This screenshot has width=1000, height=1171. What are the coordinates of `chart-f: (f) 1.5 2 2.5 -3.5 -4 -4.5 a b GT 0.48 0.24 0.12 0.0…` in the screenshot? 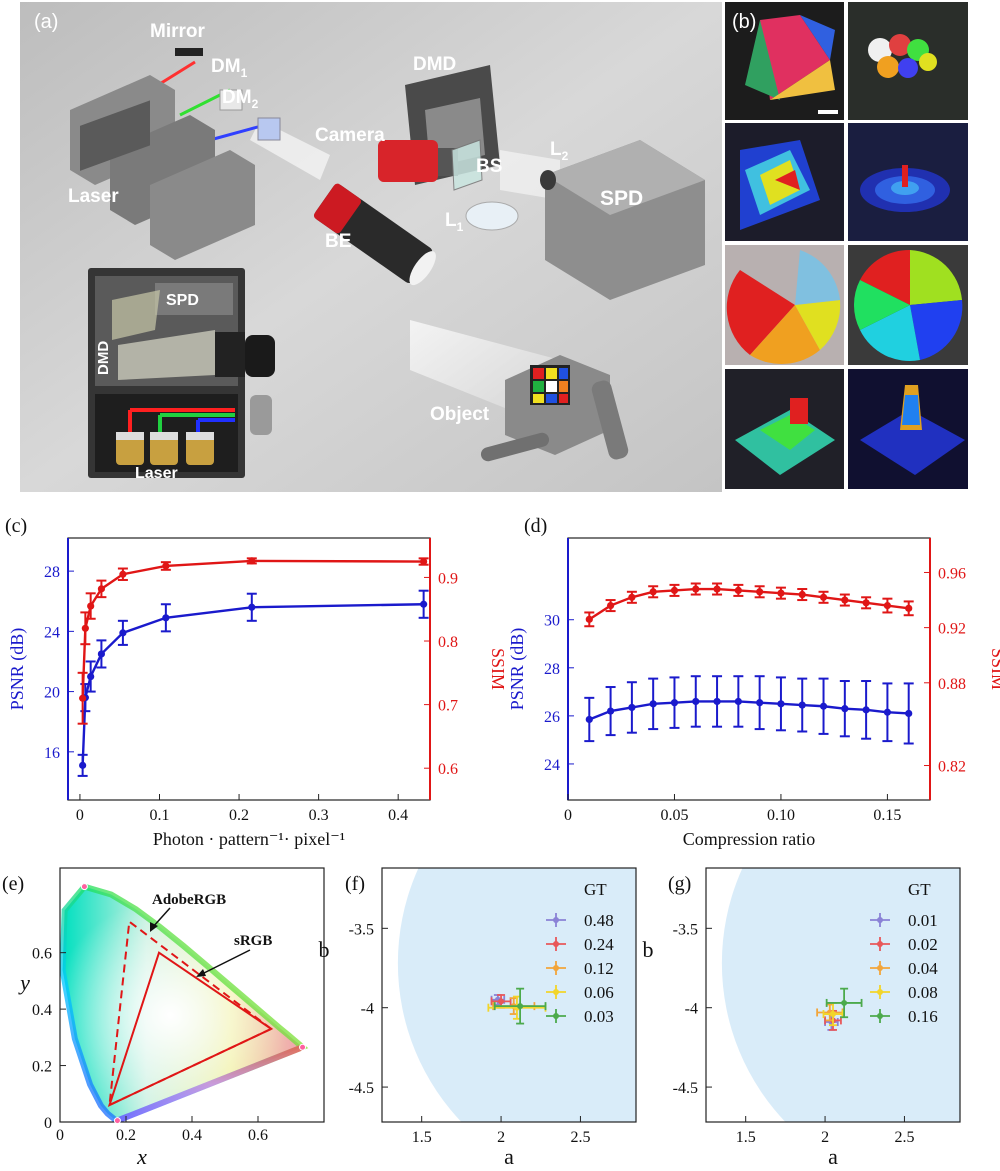 It's located at (478, 1018).